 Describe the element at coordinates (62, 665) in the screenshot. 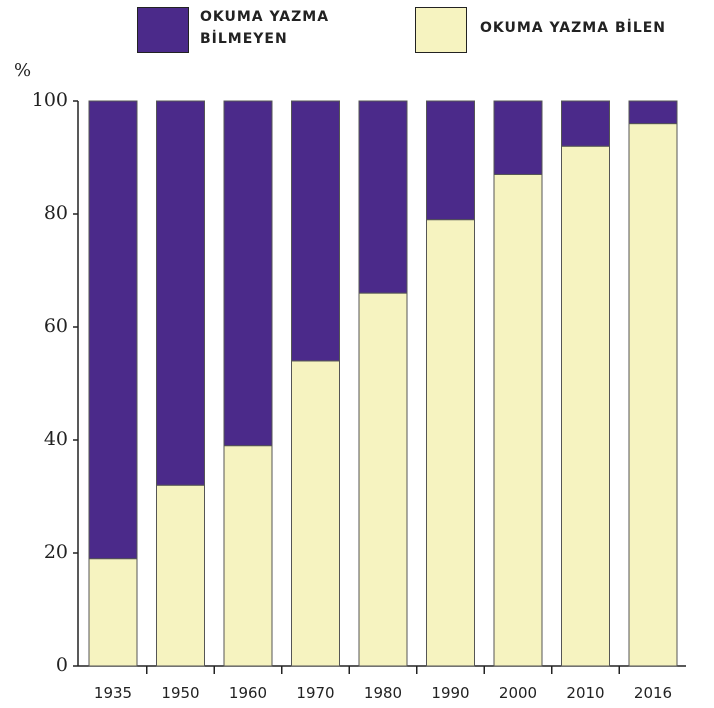

I see `y-tick-label: 0` at that location.